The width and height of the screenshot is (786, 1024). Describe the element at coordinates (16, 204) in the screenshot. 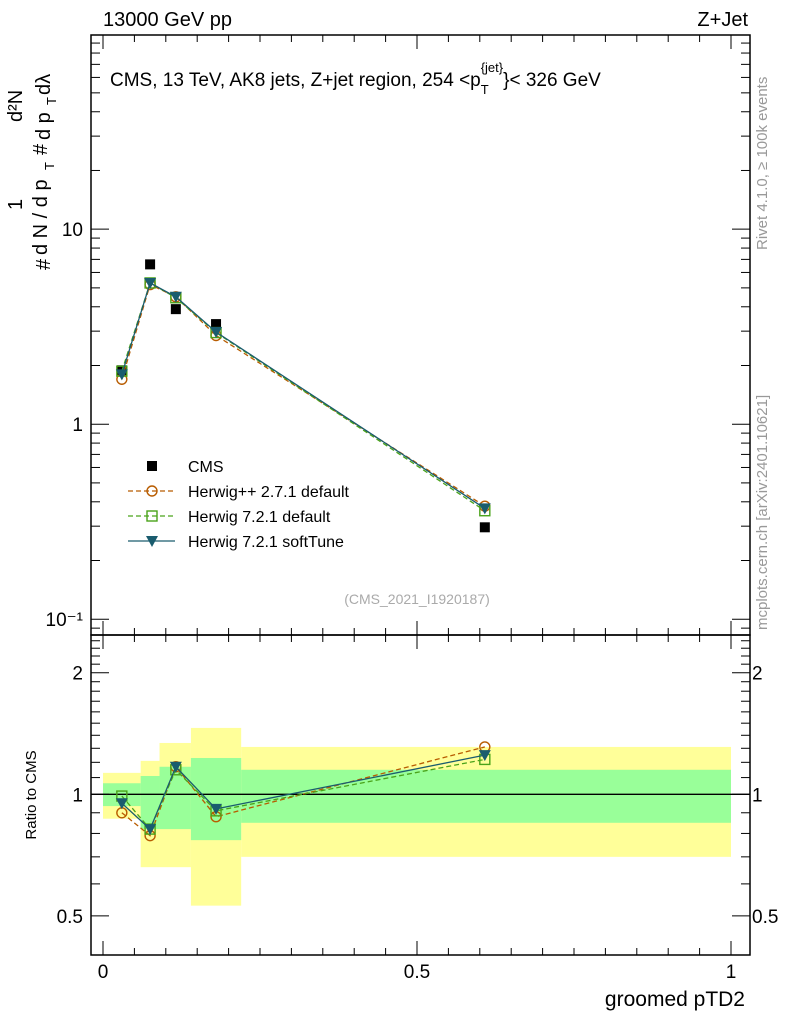

I see `svg-text: 1` at that location.